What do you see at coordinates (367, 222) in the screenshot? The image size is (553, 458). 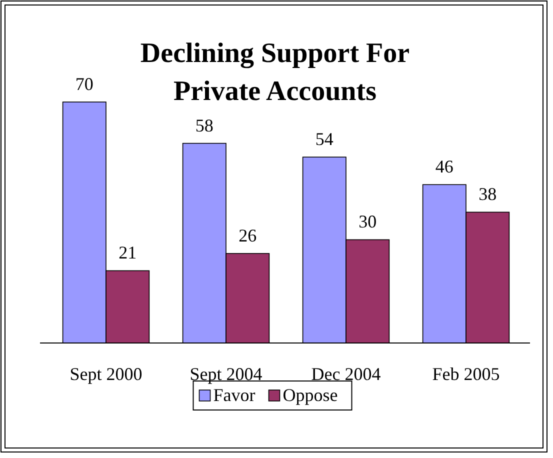 I see `data-label: 30` at bounding box center [367, 222].